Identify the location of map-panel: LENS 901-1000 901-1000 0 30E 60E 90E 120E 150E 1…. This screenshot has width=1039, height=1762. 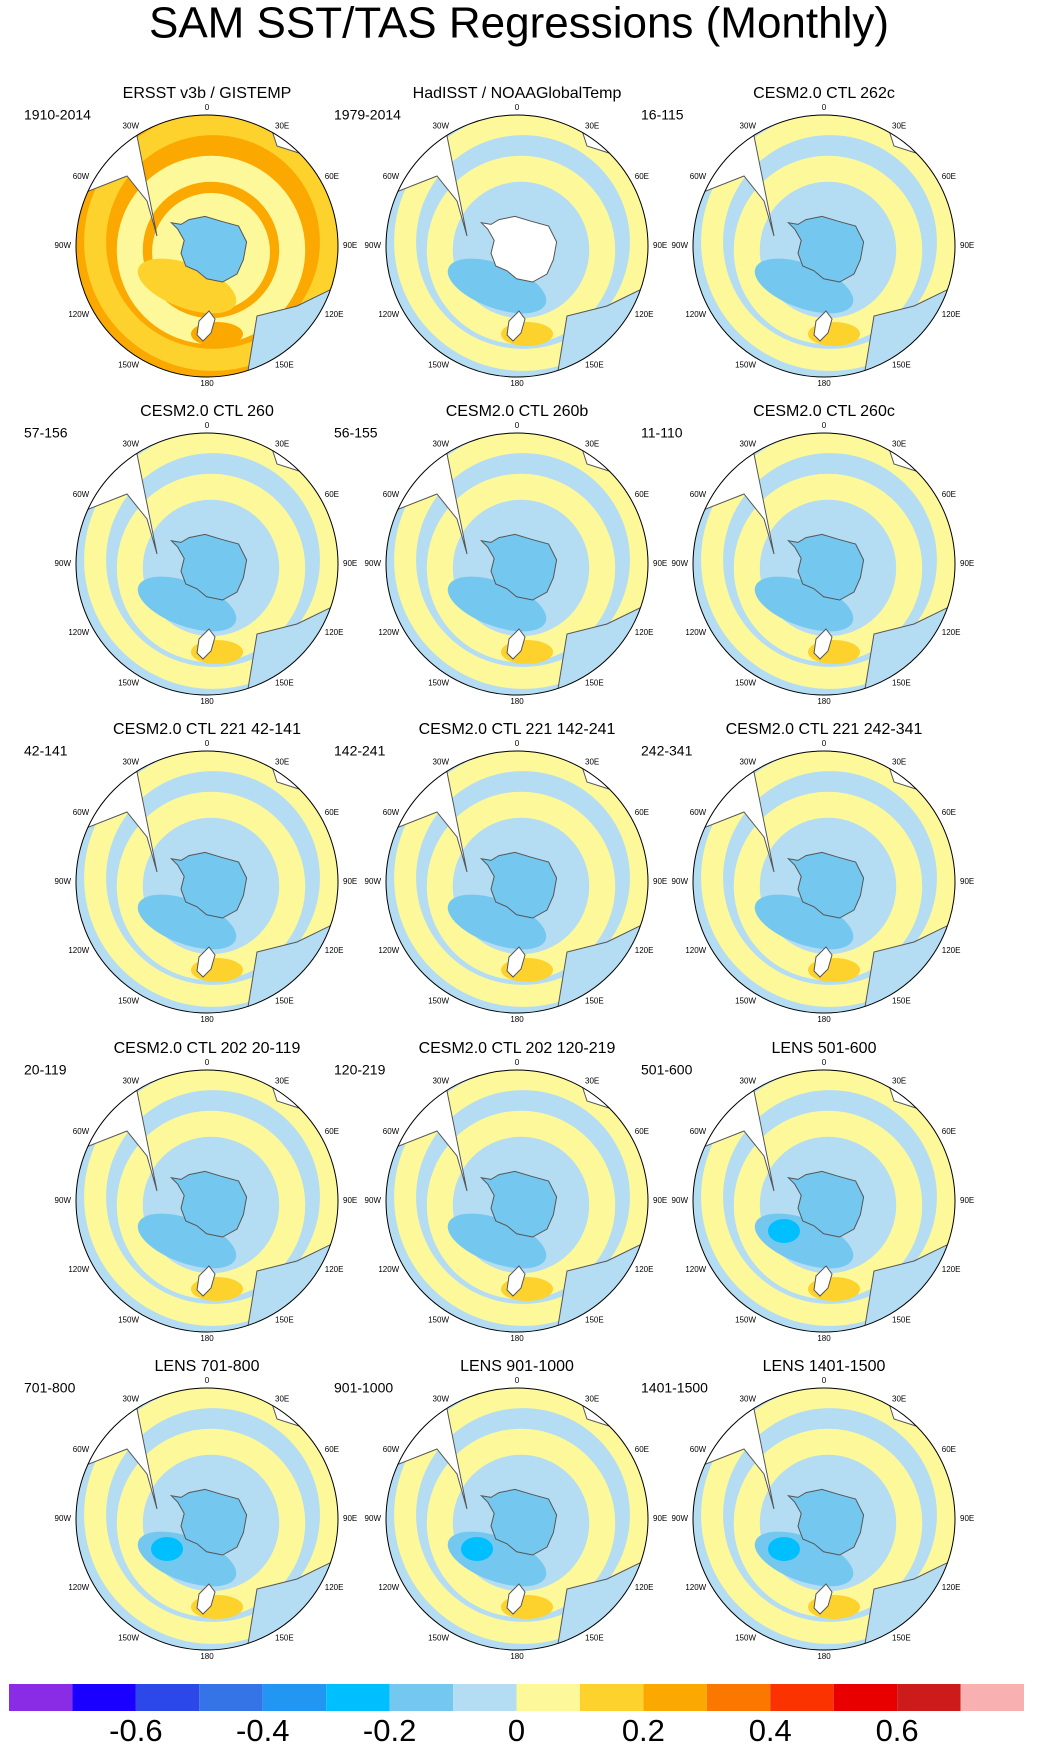
(500, 1509).